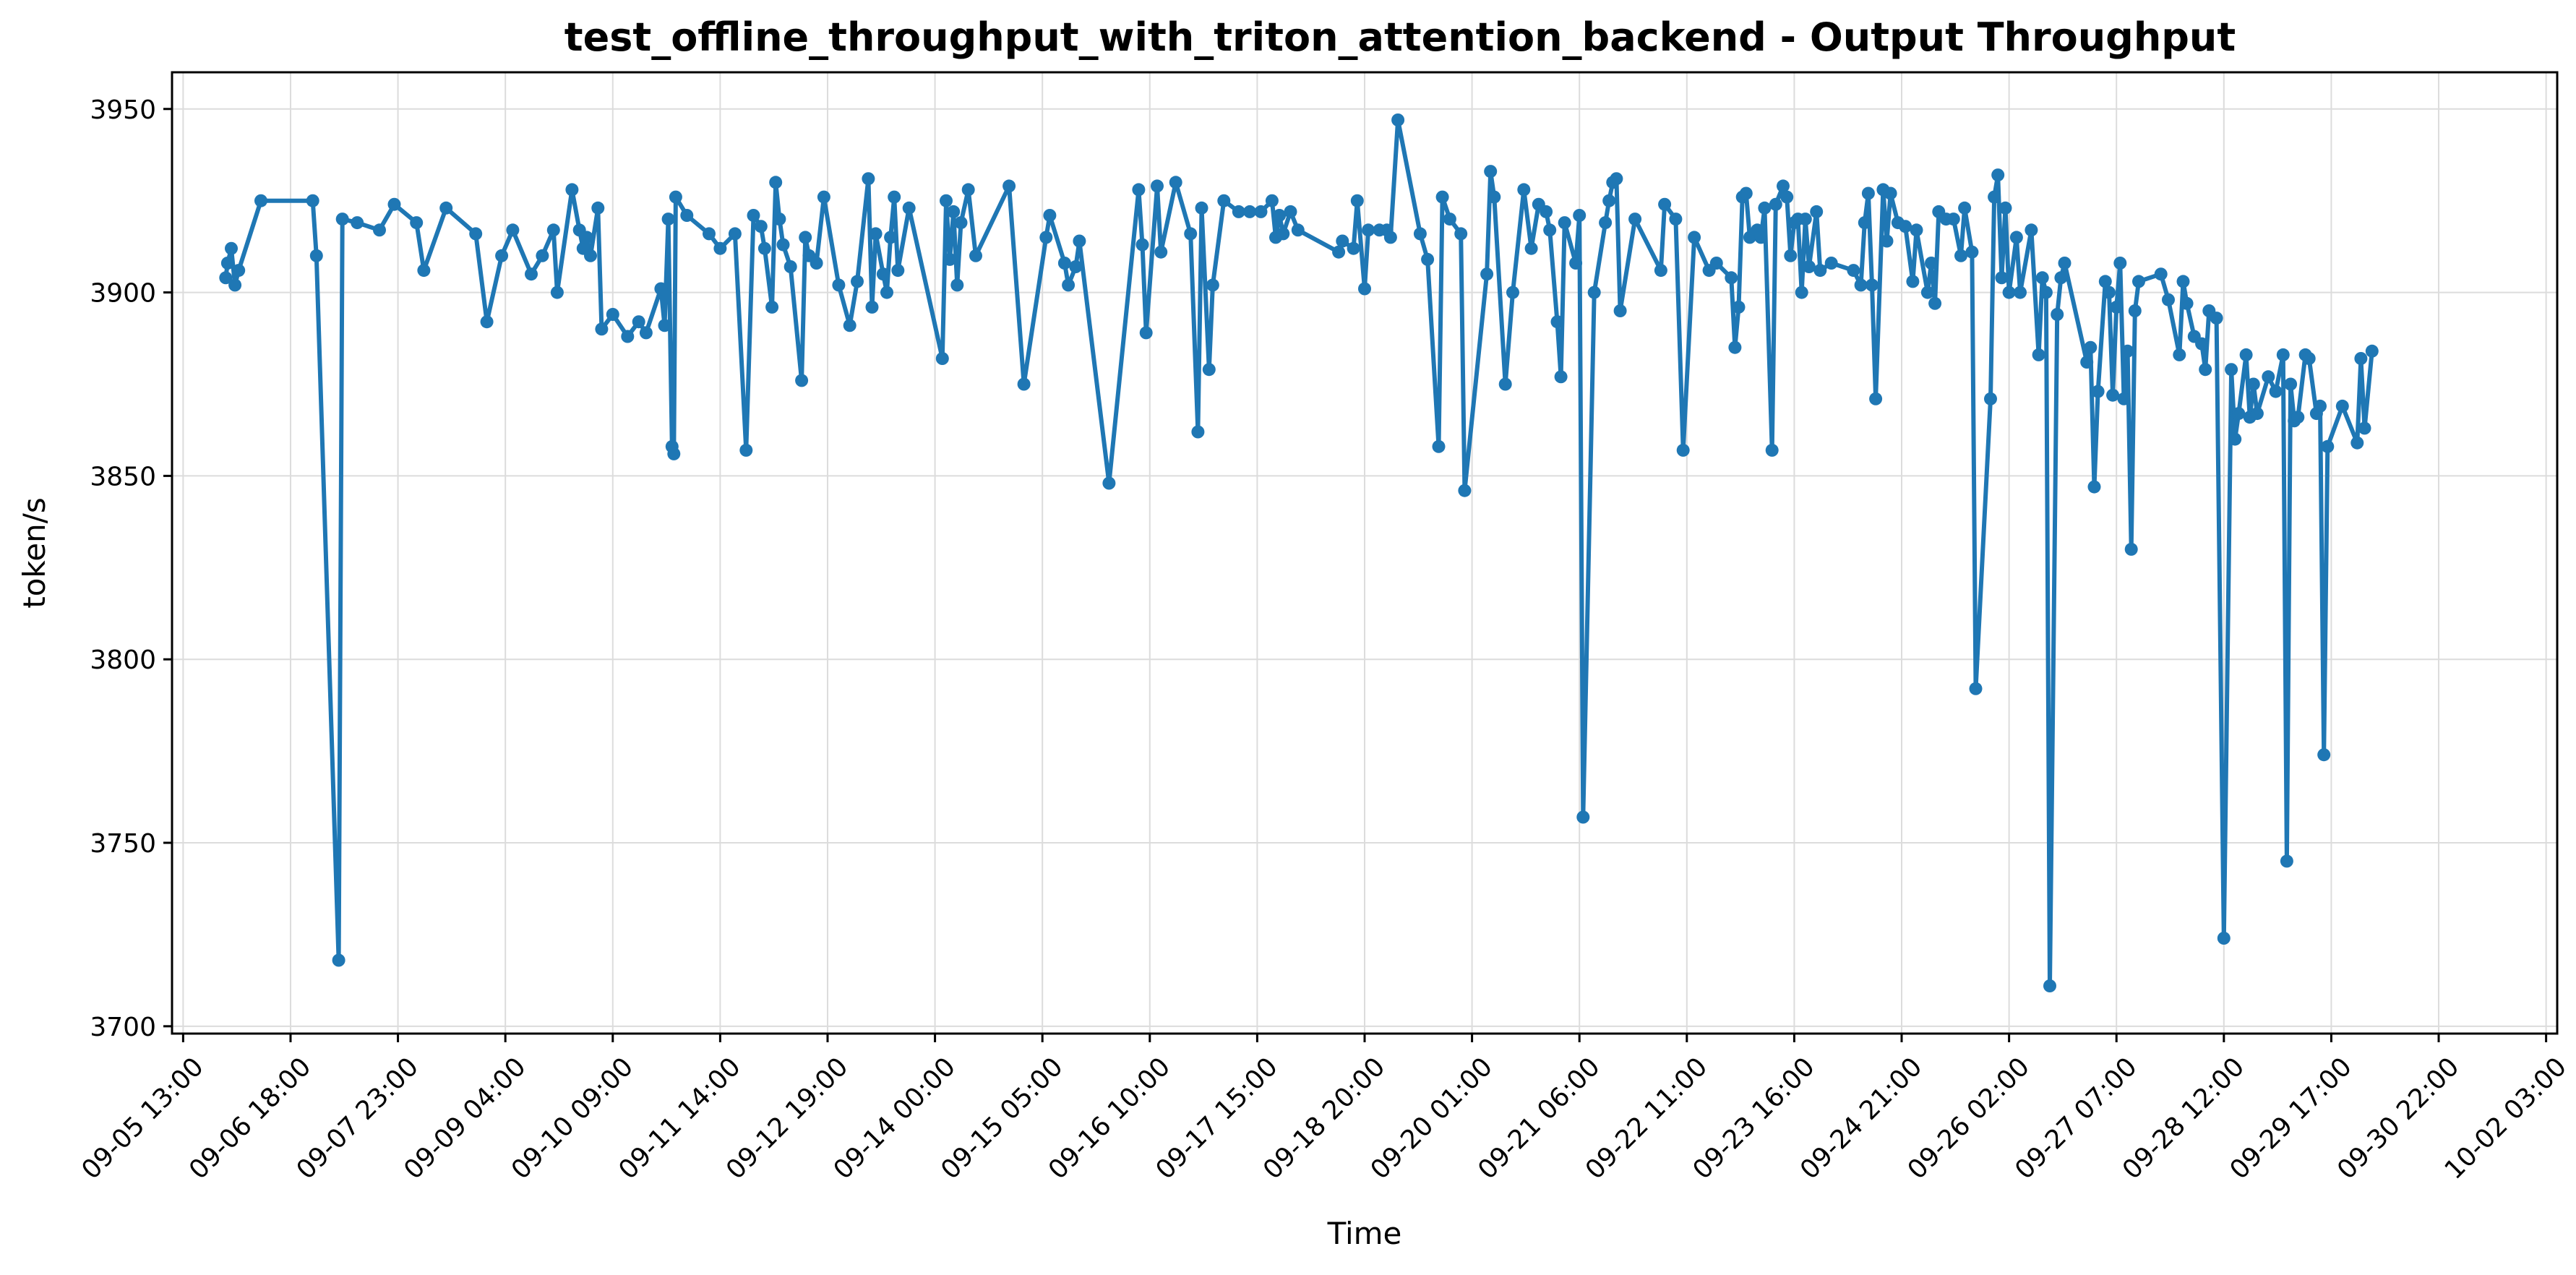 The image size is (2576, 1275). What do you see at coordinates (123, 660) in the screenshot?
I see `y-tick-label: 3800` at bounding box center [123, 660].